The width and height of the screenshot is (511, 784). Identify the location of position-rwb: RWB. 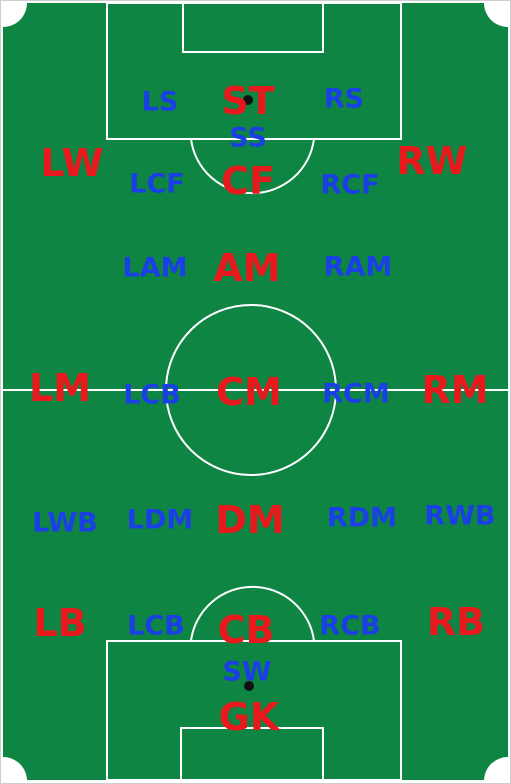
(460, 516).